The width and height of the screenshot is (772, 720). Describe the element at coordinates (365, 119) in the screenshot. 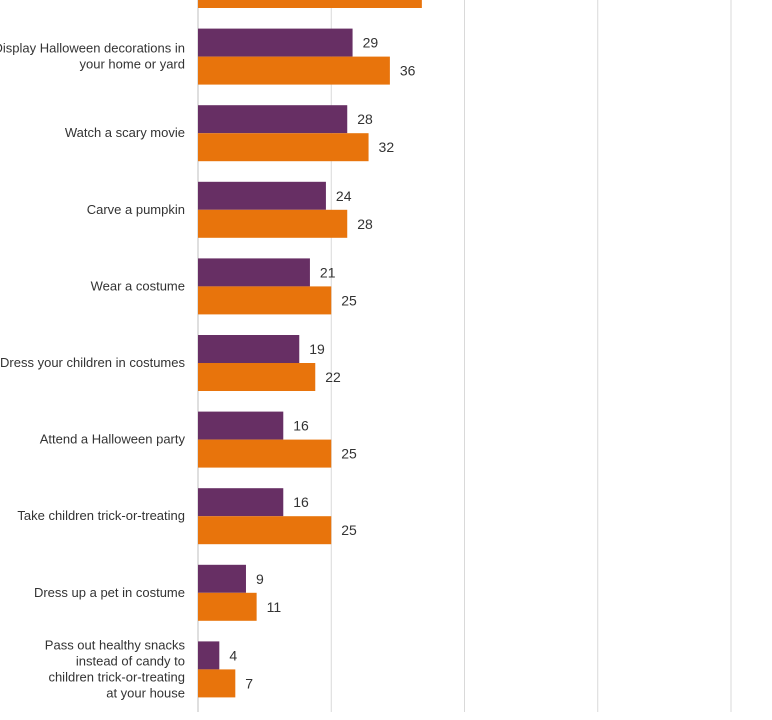

I see `value-label-series1-2: 28` at that location.